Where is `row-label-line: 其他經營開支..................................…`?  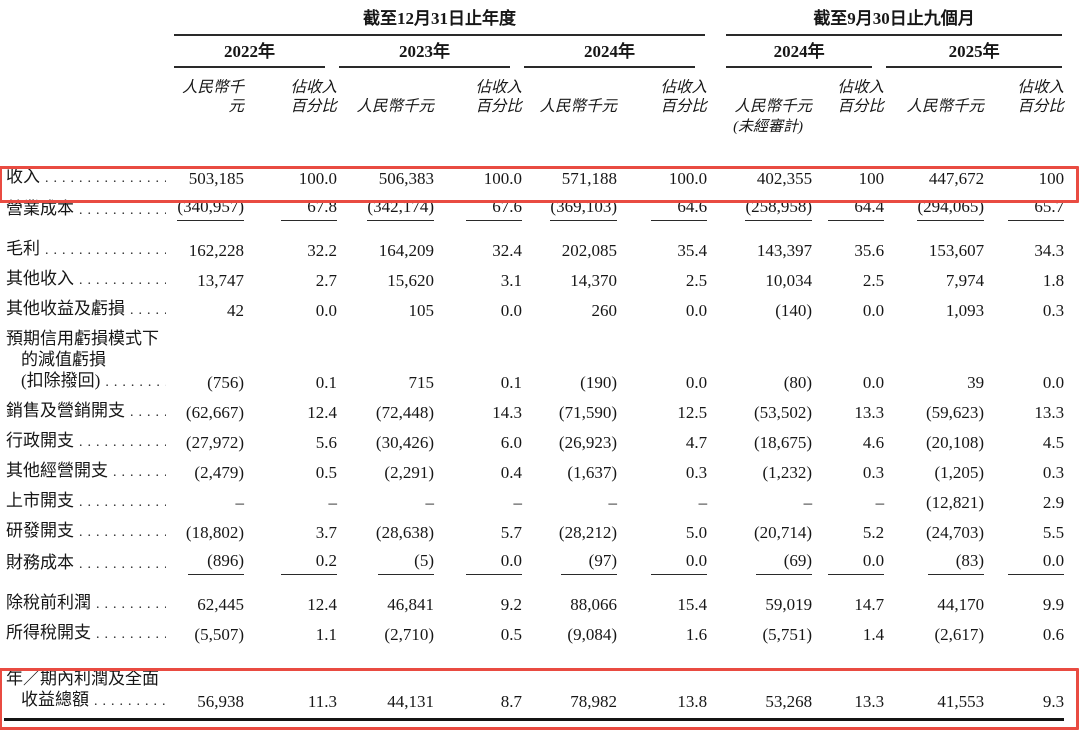
row-label-line: 其他經營開支..................................… is located at coordinates (86, 471).